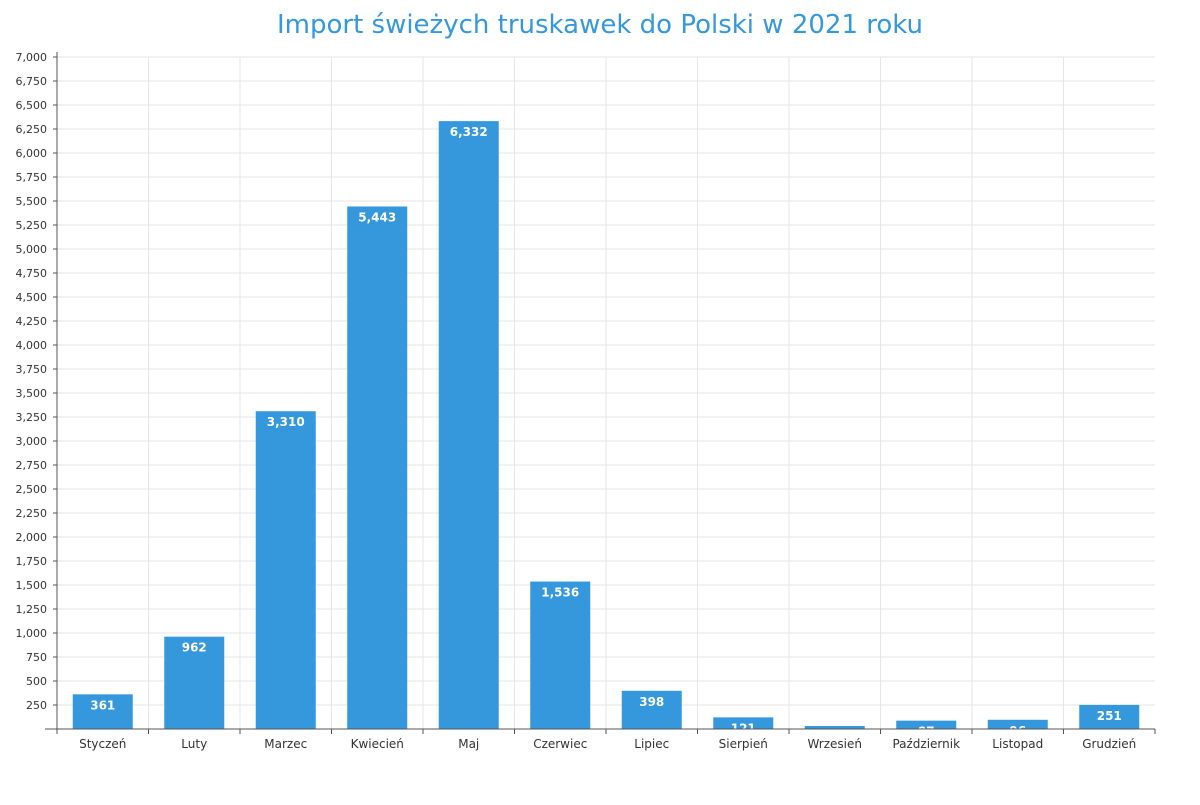 Image resolution: width=1200 pixels, height=805 pixels. What do you see at coordinates (377, 217) in the screenshot?
I see `bar-value-label: 5,443` at bounding box center [377, 217].